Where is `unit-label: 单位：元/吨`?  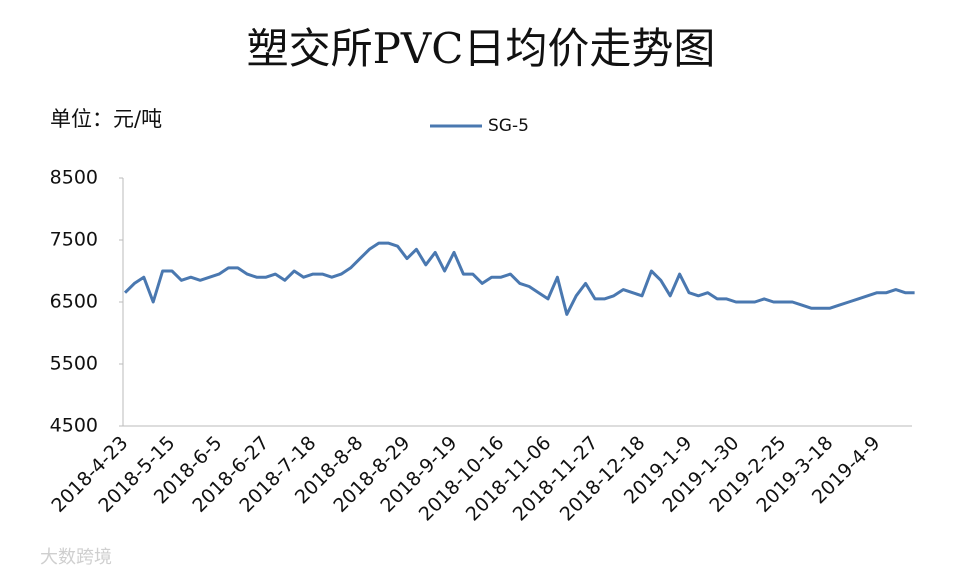
unit-label: 单位：元/吨 is located at coordinates (106, 119).